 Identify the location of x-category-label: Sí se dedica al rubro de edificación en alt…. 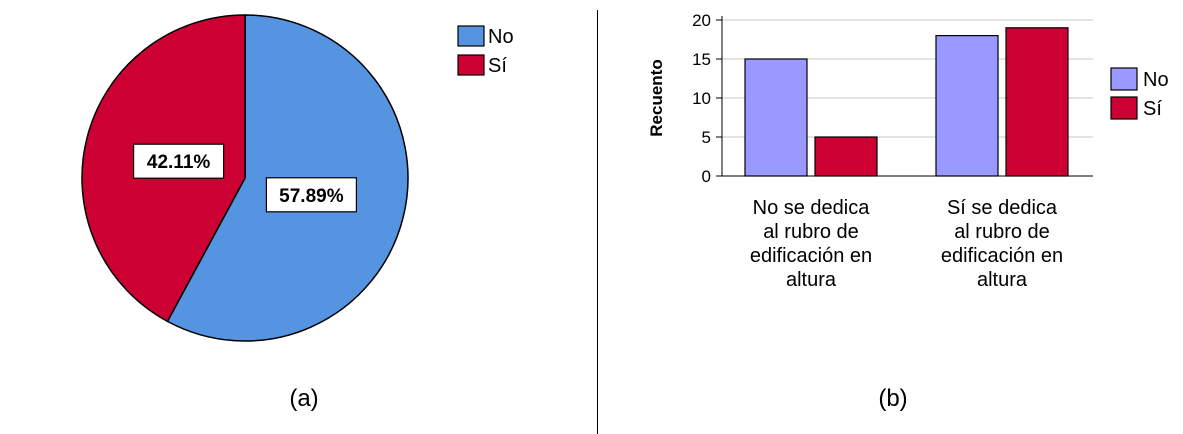
(1002, 244).